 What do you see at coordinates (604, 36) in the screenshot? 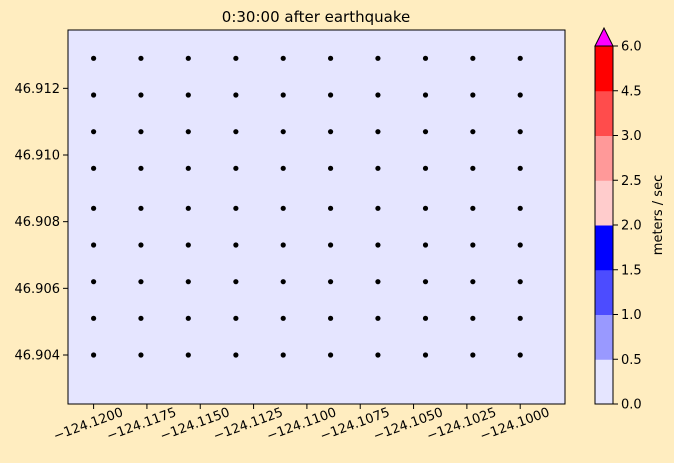
I see `colorbar-extend-triangle` at bounding box center [604, 36].